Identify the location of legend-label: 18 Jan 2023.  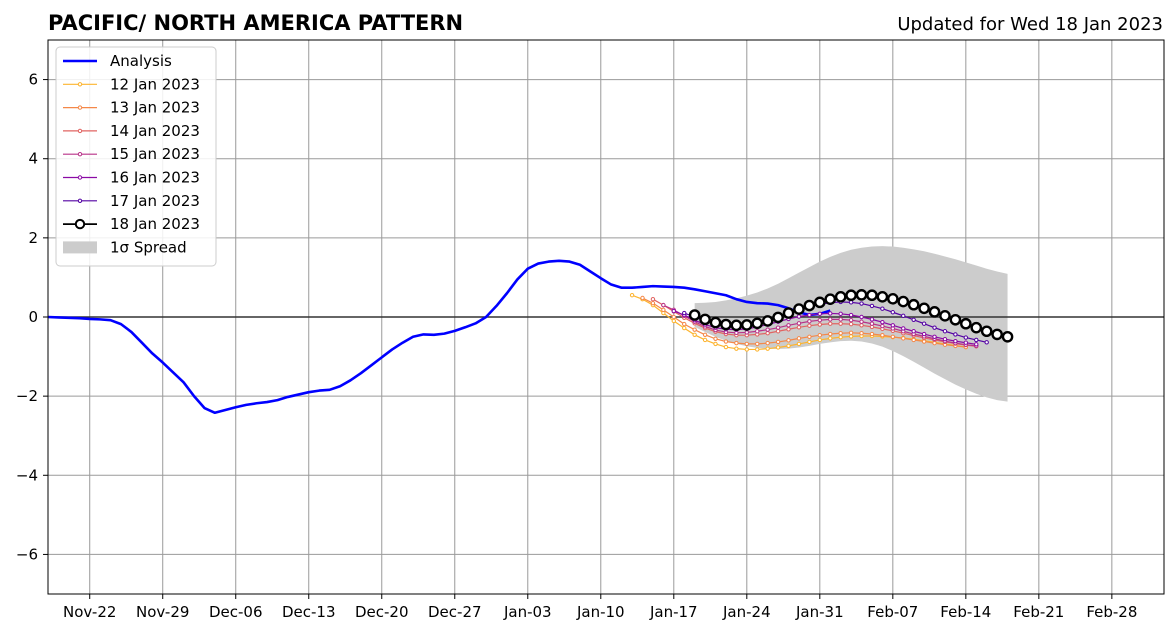
(155, 224).